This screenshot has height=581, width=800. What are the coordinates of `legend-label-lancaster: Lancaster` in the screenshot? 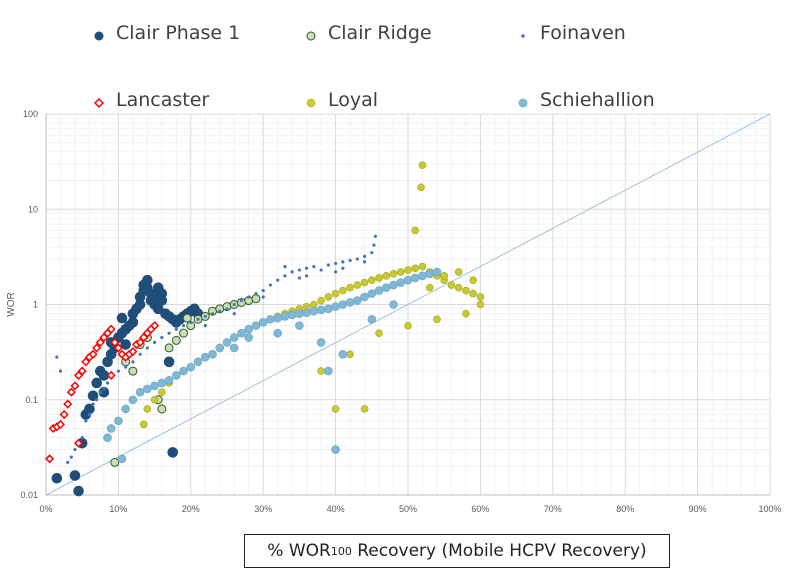 It's located at (163, 100).